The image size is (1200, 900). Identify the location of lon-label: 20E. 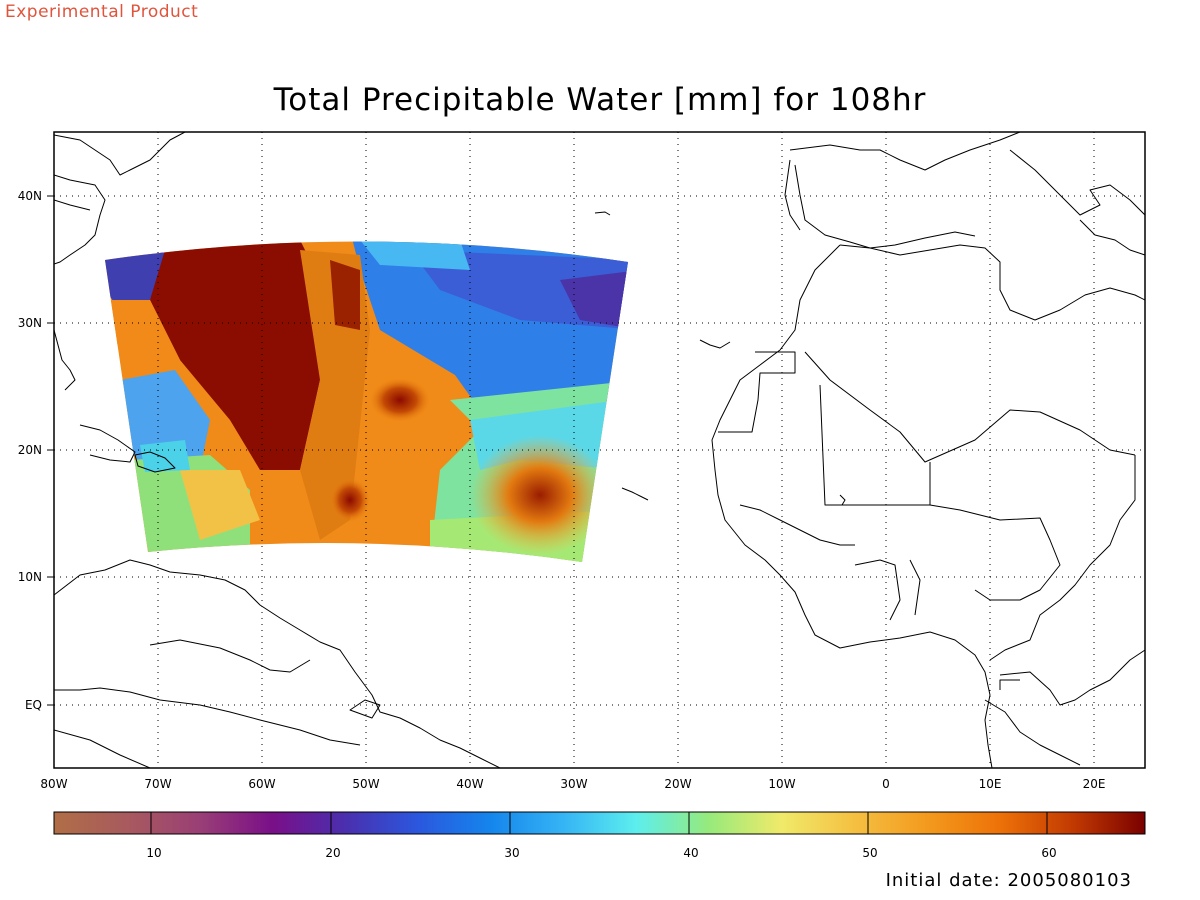
(1094, 784).